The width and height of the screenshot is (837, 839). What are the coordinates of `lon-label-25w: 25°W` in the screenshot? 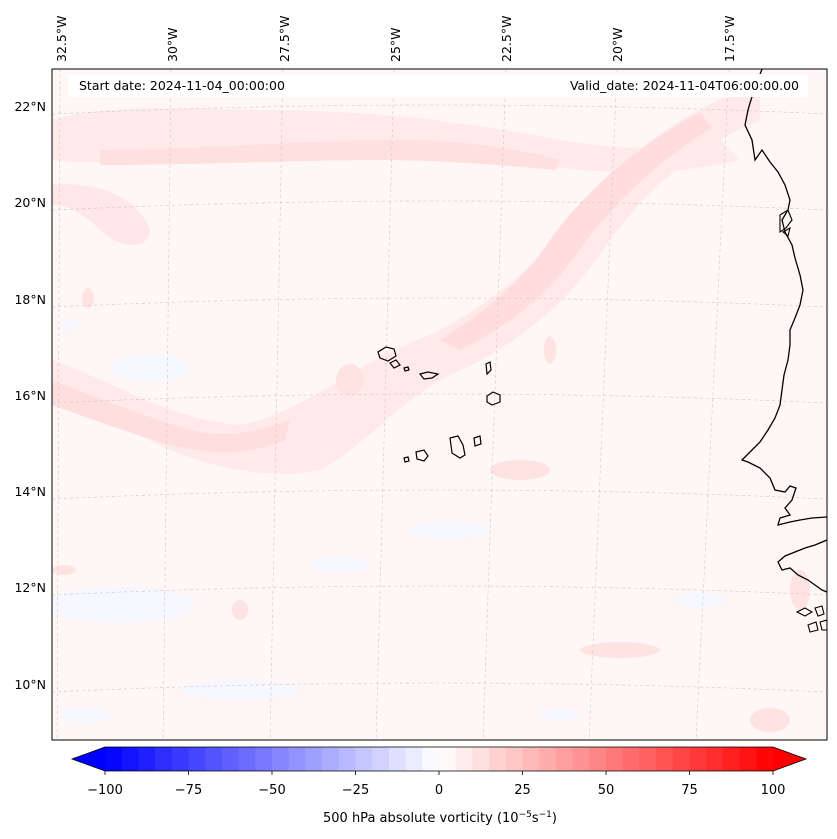 It's located at (395, 44).